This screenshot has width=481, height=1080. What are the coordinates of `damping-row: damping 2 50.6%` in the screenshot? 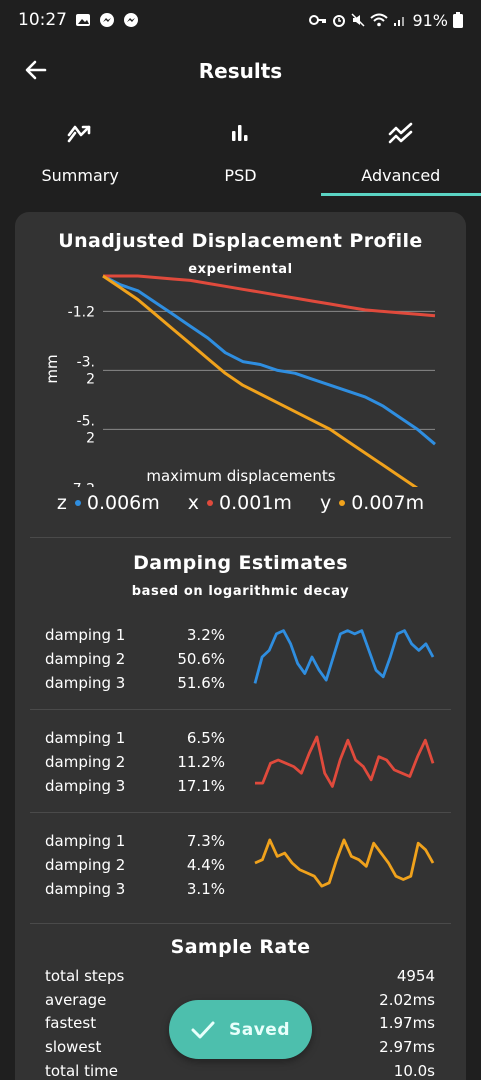 It's located at (135, 659).